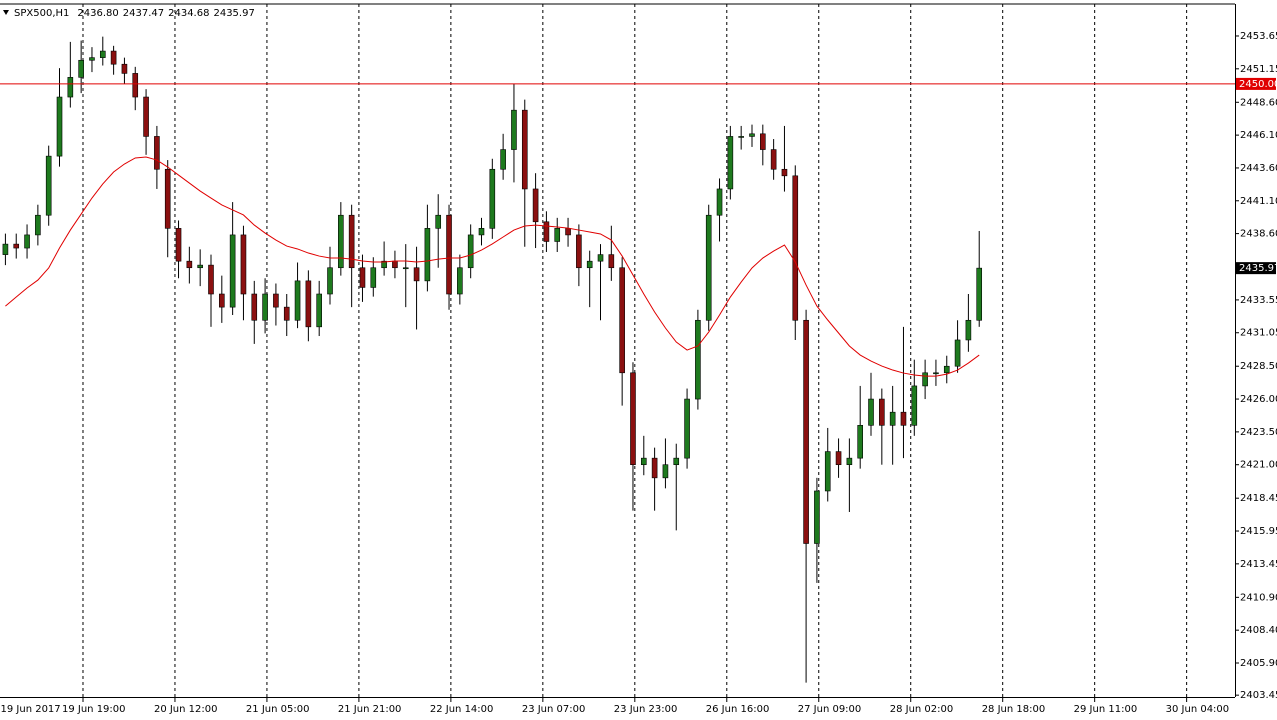 The width and height of the screenshot is (1277, 720). What do you see at coordinates (1258, 168) in the screenshot?
I see `y-tick-label: 2443.60` at bounding box center [1258, 168].